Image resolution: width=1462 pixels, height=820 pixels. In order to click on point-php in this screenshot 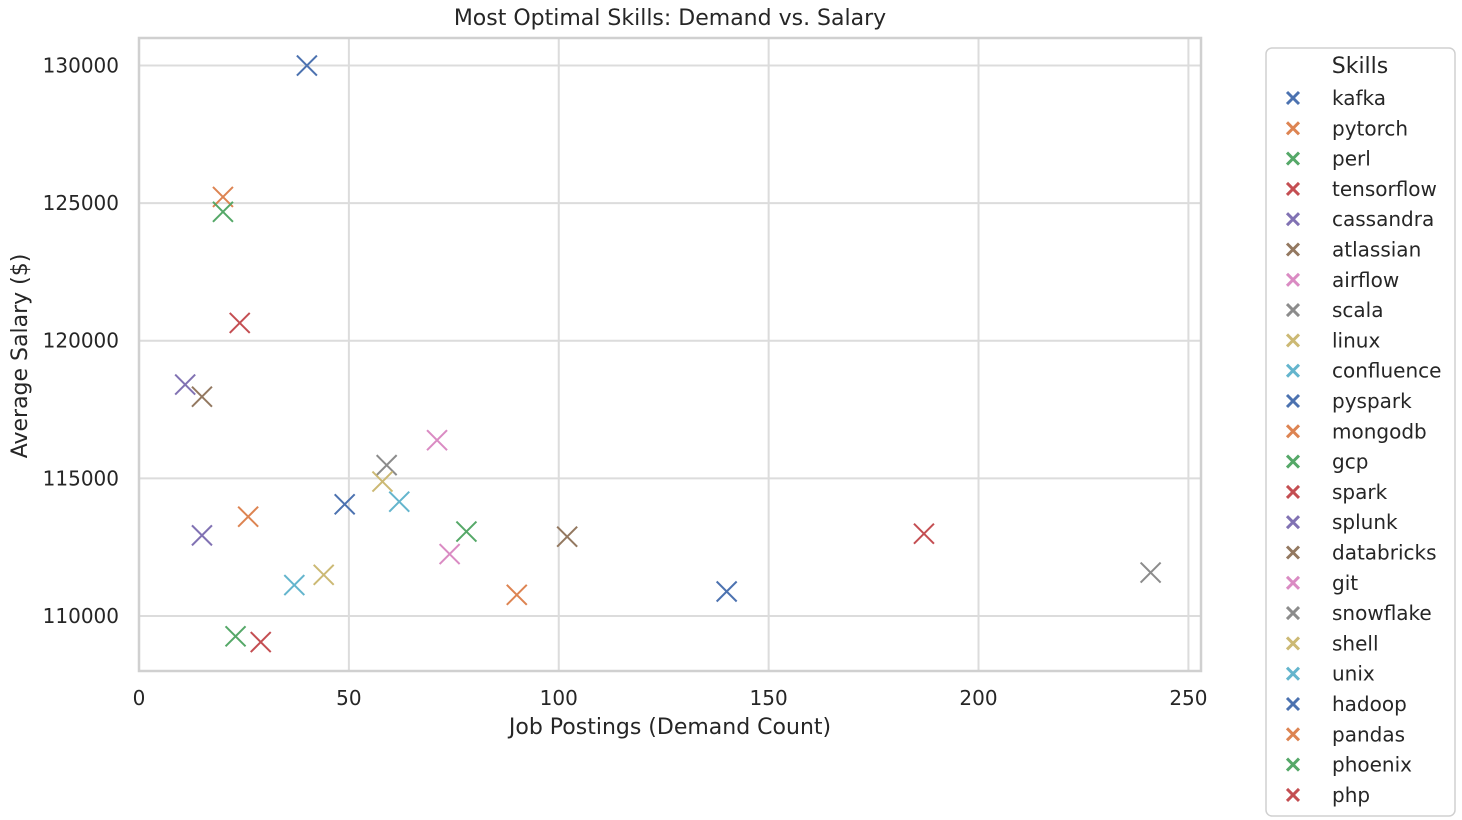, I will do `click(261, 642)`.